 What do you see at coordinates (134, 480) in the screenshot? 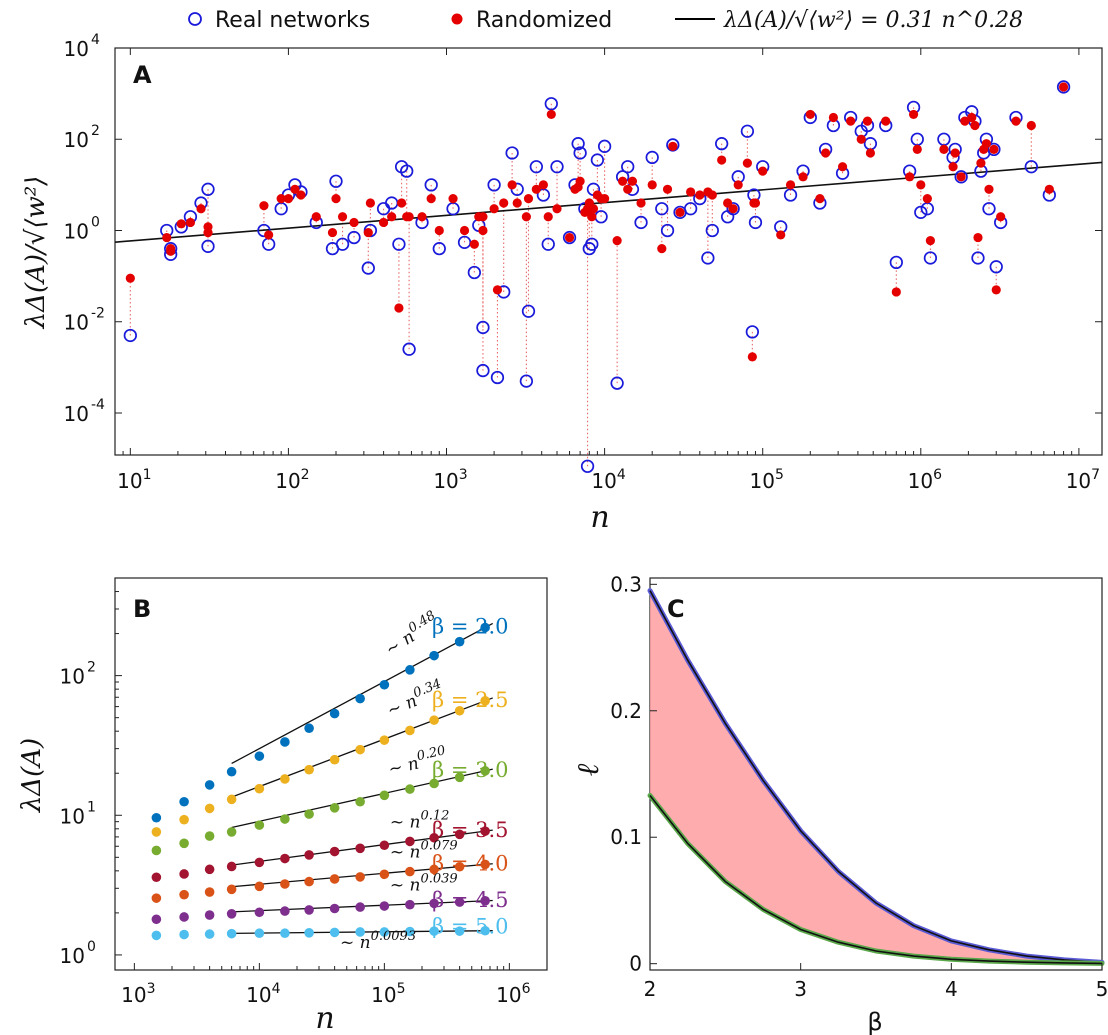
I see `a-xtick-label: 101` at bounding box center [134, 480].